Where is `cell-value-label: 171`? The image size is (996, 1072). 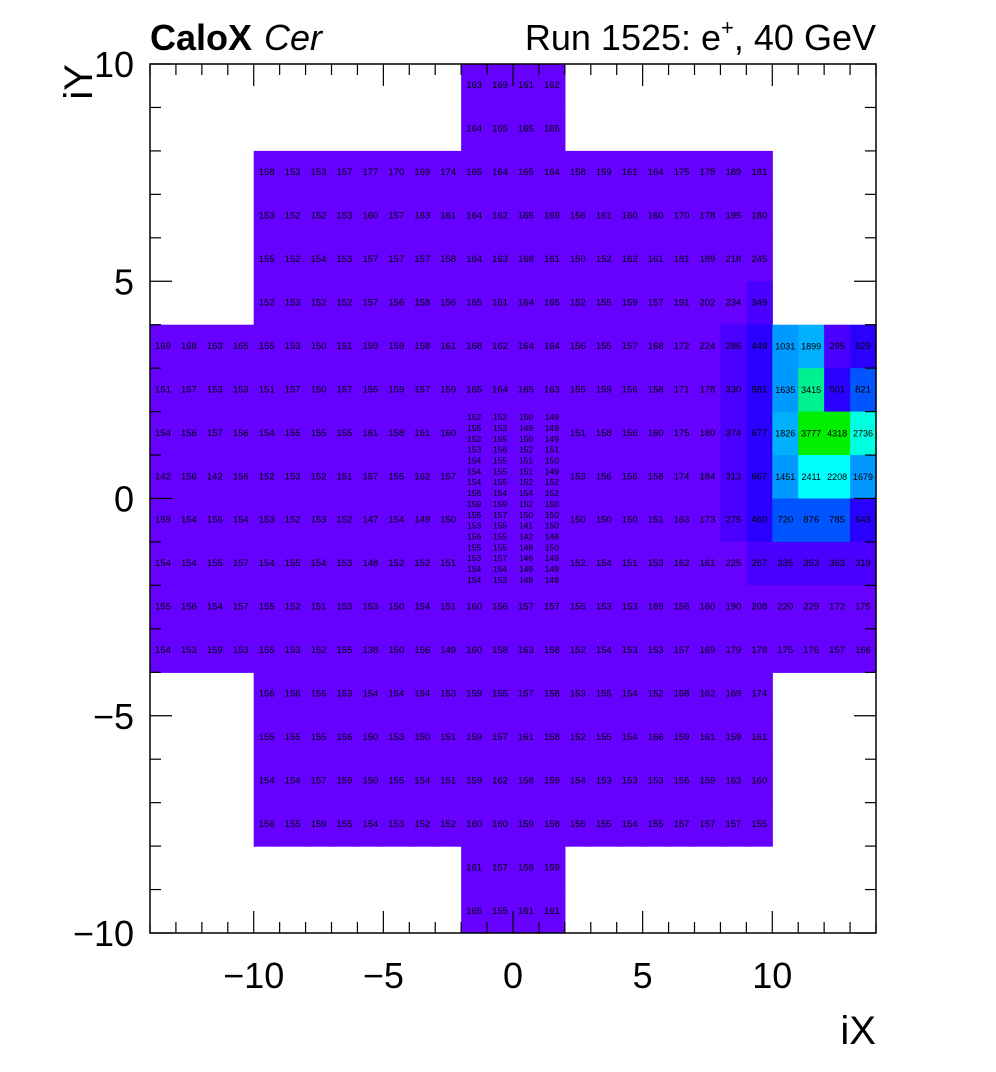
cell-value-label: 171 is located at coordinates (682, 389).